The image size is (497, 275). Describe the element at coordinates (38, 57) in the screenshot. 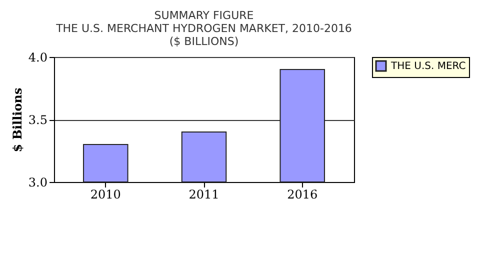

I see `y-tick-label: 4.0` at that location.